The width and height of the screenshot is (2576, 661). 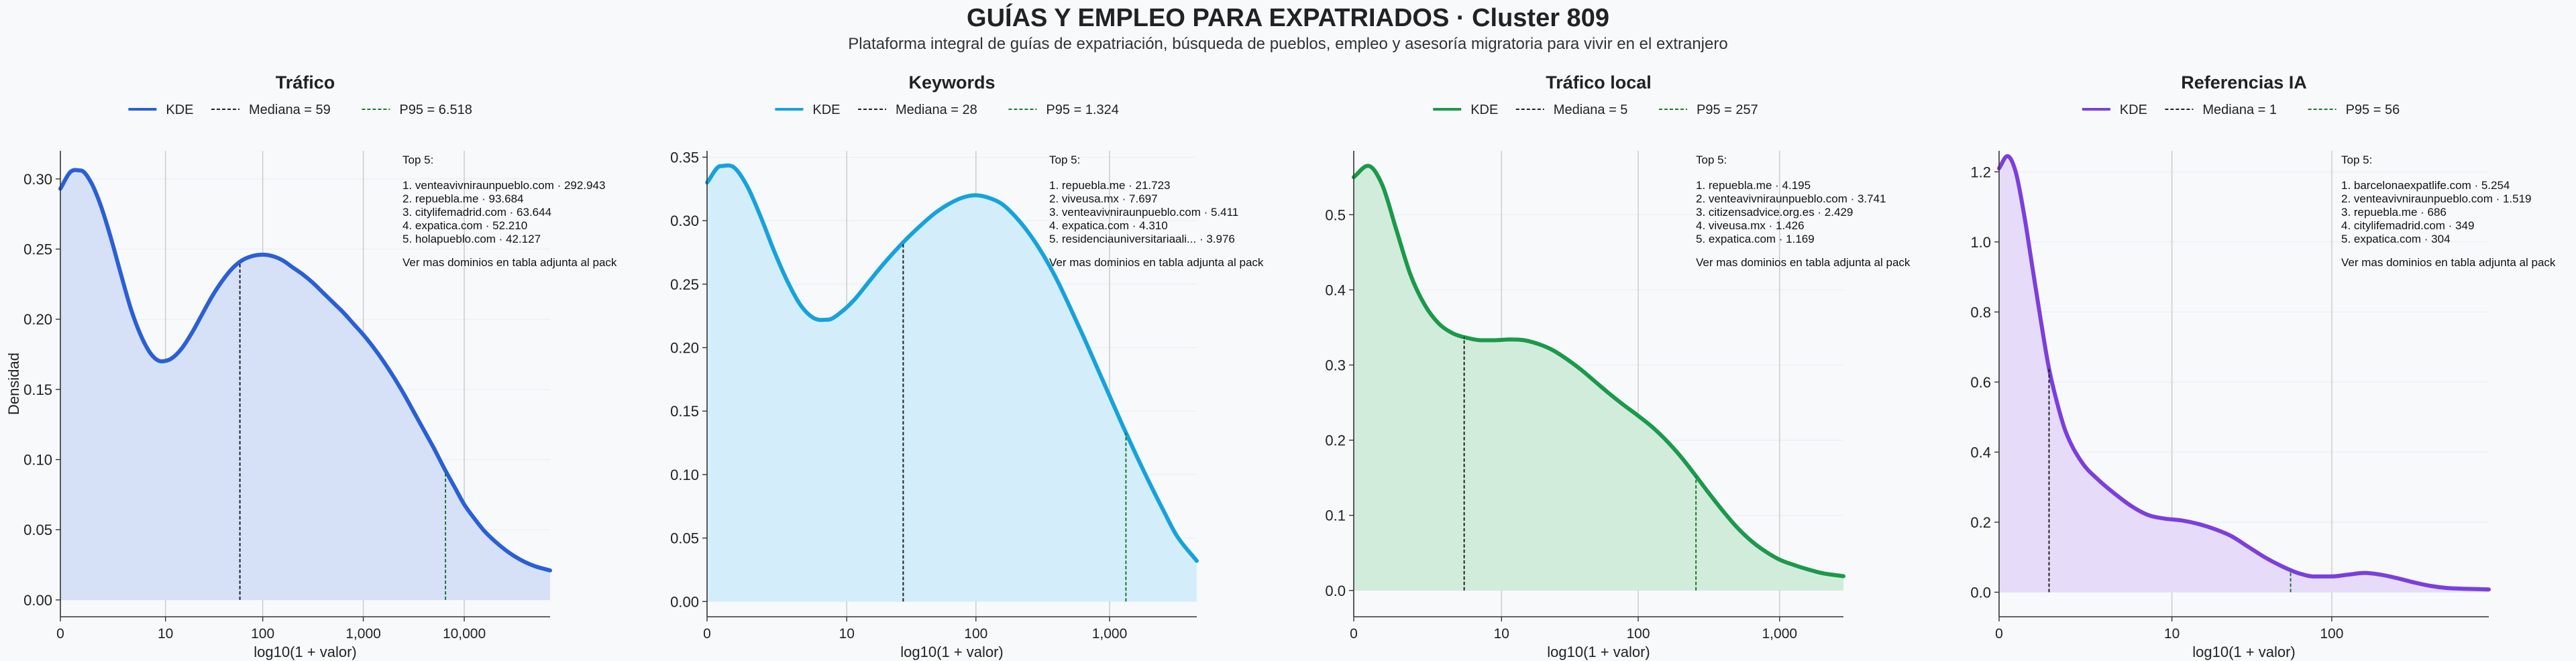 I want to click on legend-item-median: Mediana = 1, so click(x=2221, y=110).